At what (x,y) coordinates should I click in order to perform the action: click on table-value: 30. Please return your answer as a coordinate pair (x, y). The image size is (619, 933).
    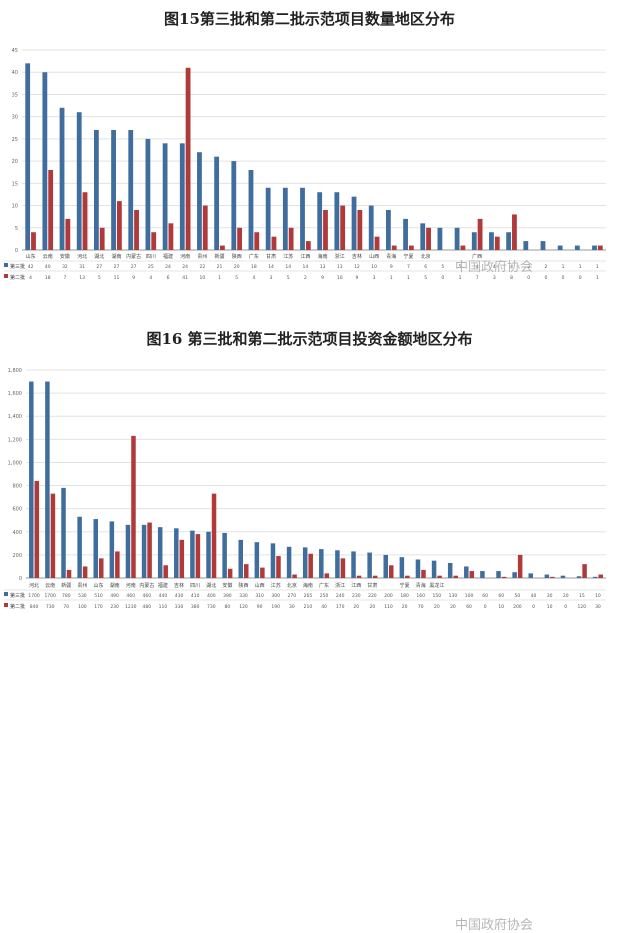
    Looking at the image, I should click on (292, 607).